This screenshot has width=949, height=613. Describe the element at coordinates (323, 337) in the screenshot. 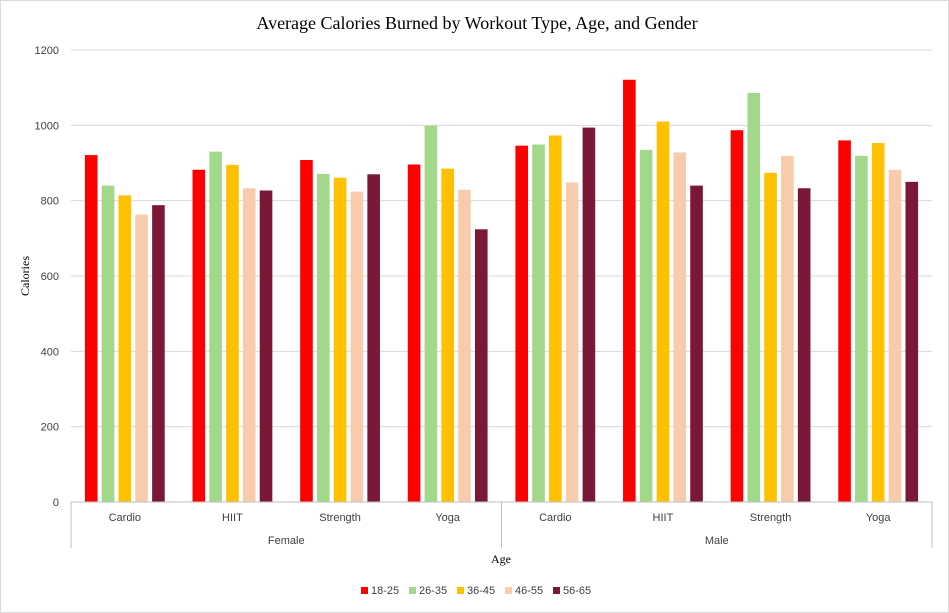

I see `bar-26-35-female-strength` at that location.